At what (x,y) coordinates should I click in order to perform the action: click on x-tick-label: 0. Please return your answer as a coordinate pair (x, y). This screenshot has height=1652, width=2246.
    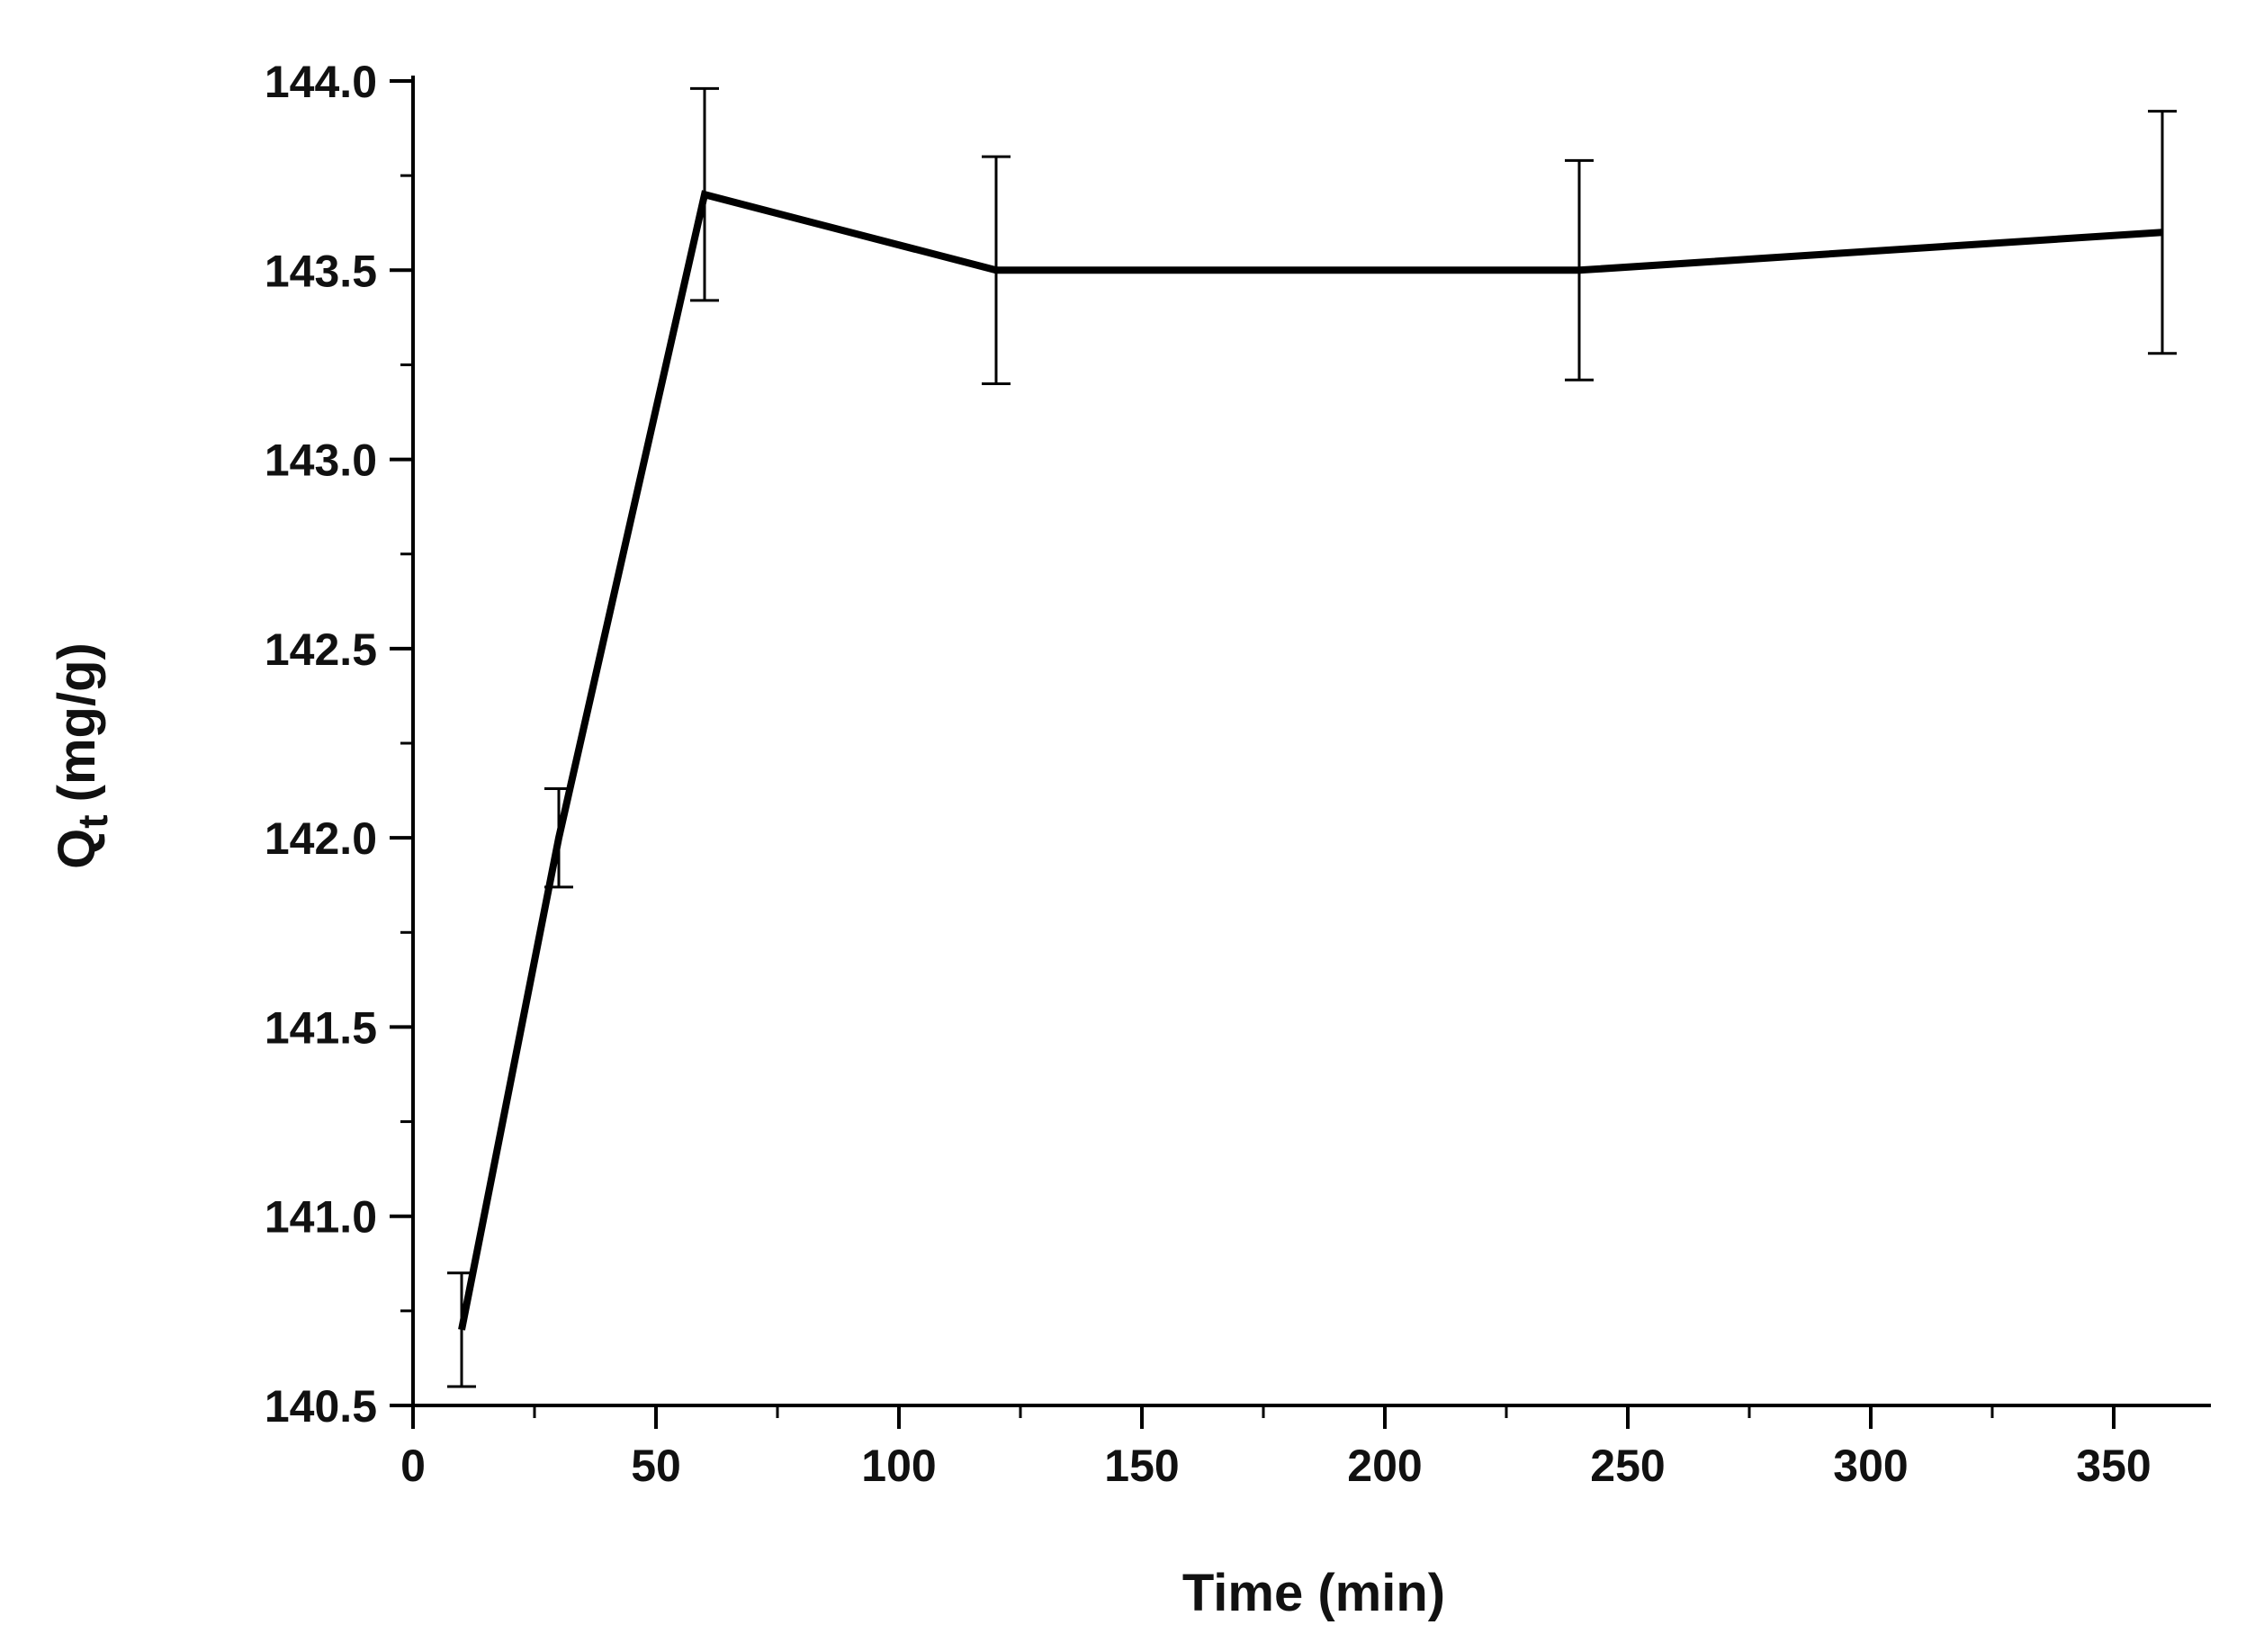
    Looking at the image, I should click on (413, 1466).